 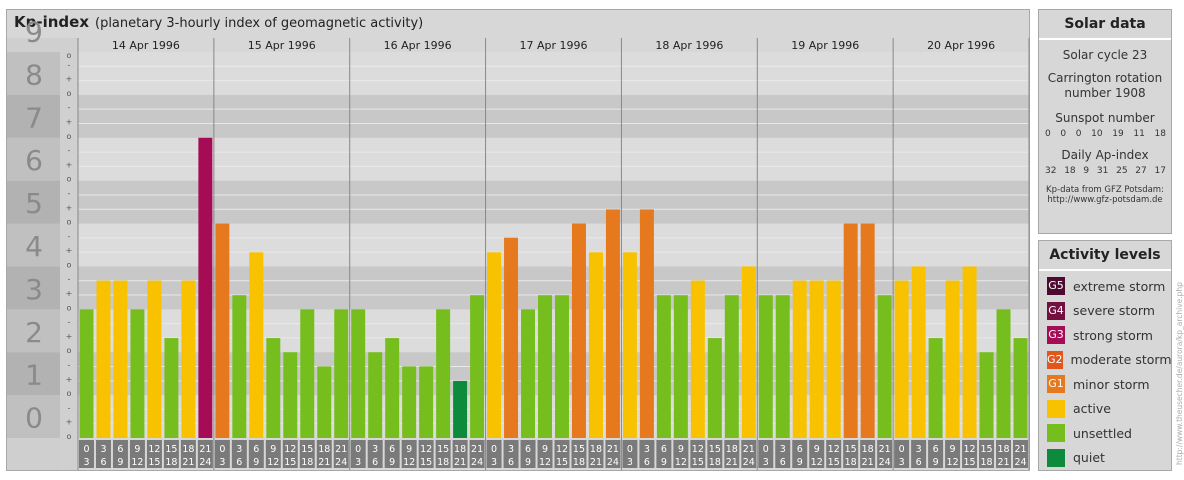 What do you see at coordinates (69, 121) in the screenshot?
I see `minor-tick-label: +` at bounding box center [69, 121].